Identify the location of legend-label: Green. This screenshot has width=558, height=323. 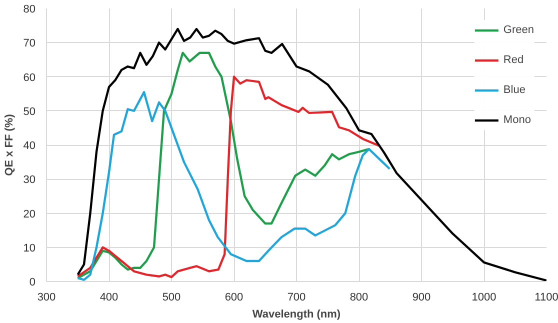
(518, 30).